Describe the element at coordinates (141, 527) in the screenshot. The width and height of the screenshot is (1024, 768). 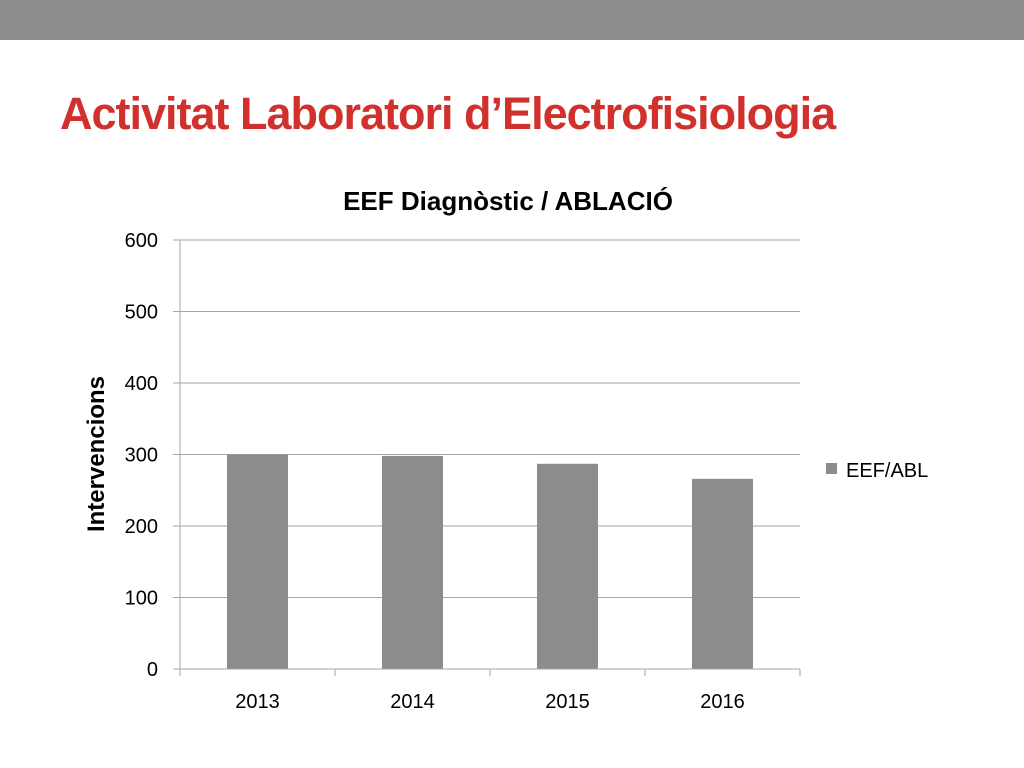
I see `y-tick-label: 200` at that location.